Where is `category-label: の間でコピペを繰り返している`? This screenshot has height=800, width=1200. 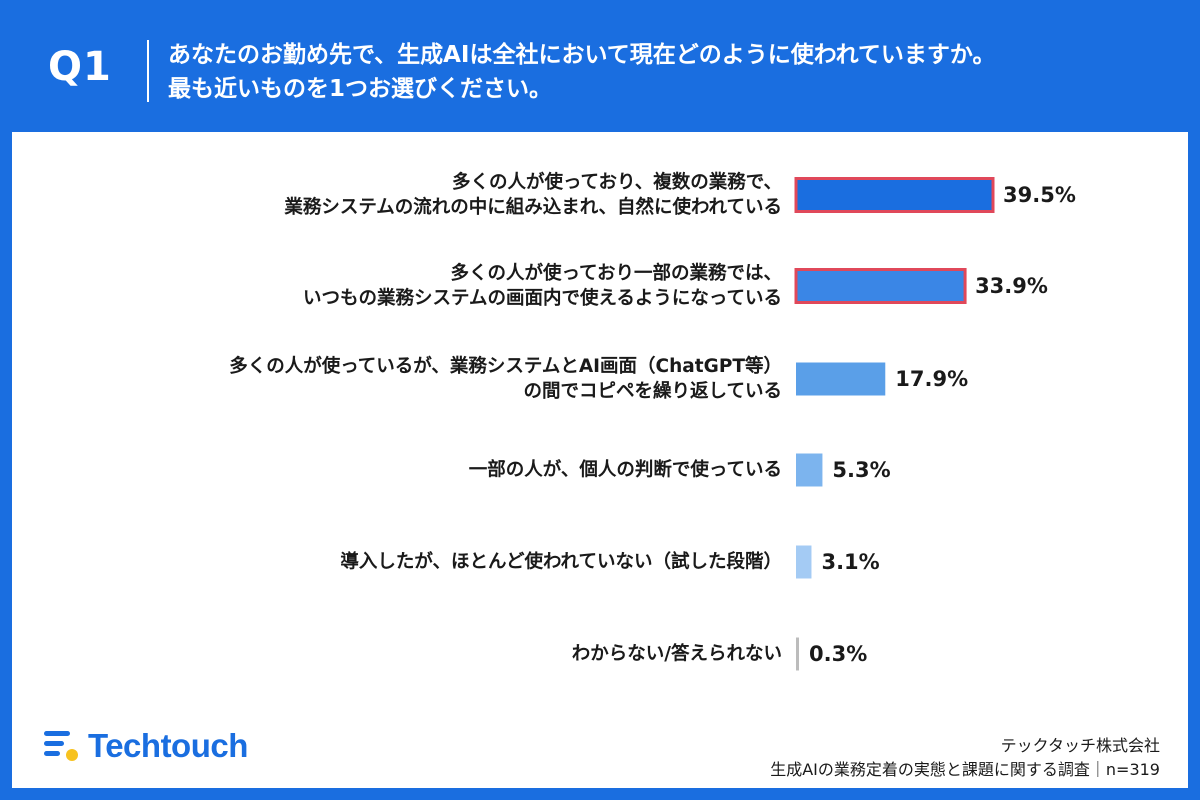 category-label: の間でコピペを繰り返している is located at coordinates (653, 391).